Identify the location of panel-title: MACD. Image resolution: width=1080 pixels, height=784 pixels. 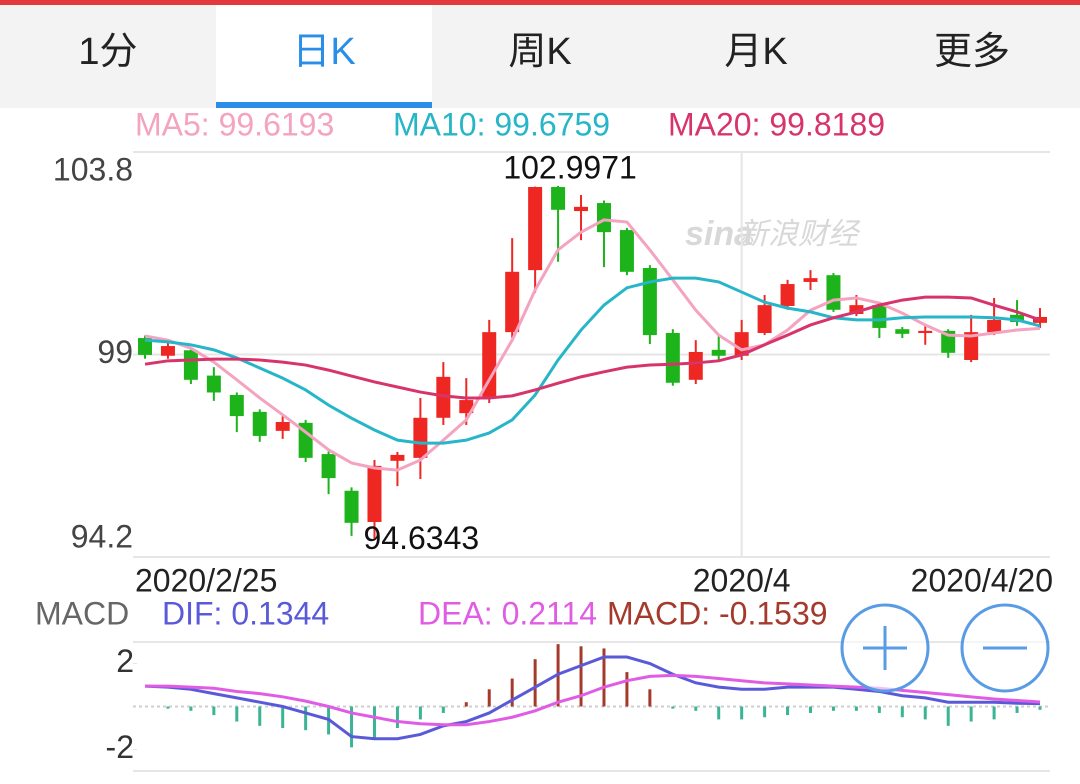
(82, 613).